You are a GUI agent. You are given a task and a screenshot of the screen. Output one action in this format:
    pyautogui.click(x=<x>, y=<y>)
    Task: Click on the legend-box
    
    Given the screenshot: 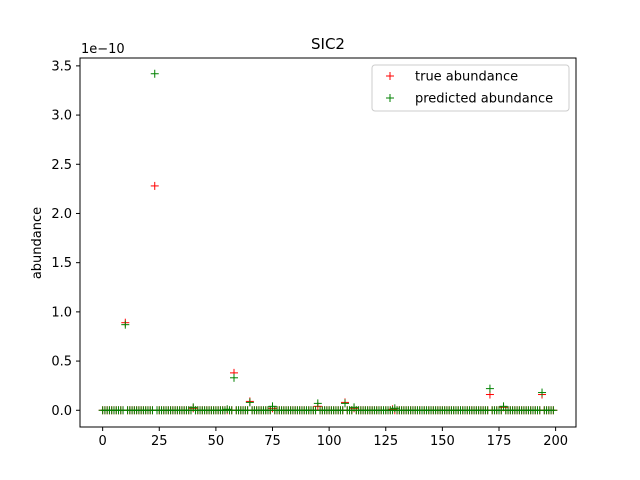 What is the action you would take?
    pyautogui.click(x=470, y=88)
    